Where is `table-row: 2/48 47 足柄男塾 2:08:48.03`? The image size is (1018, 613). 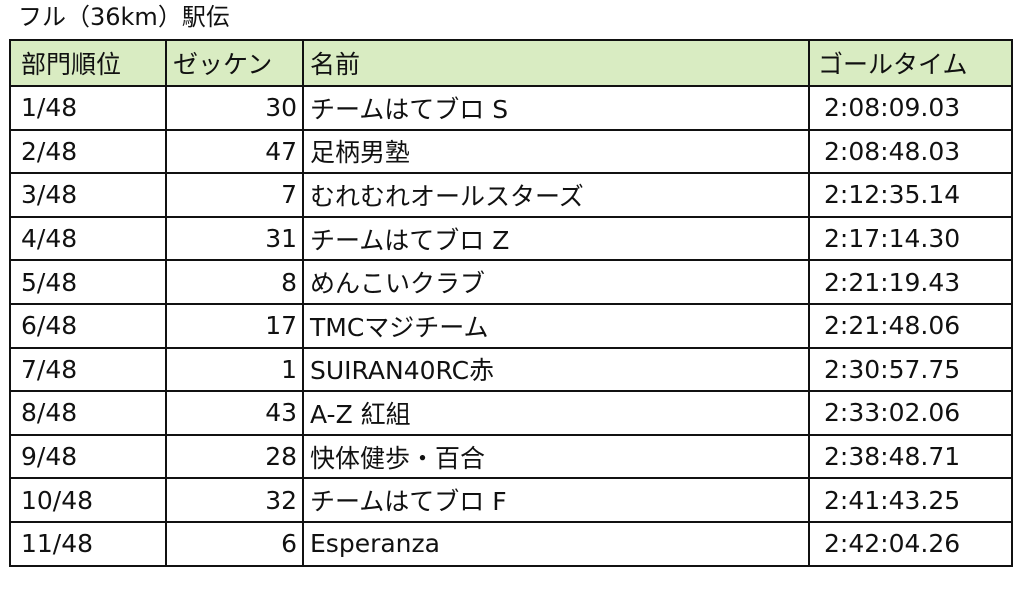
table-row: 2/48 47 足柄男塾 2:08:48.03 is located at coordinates (511, 151).